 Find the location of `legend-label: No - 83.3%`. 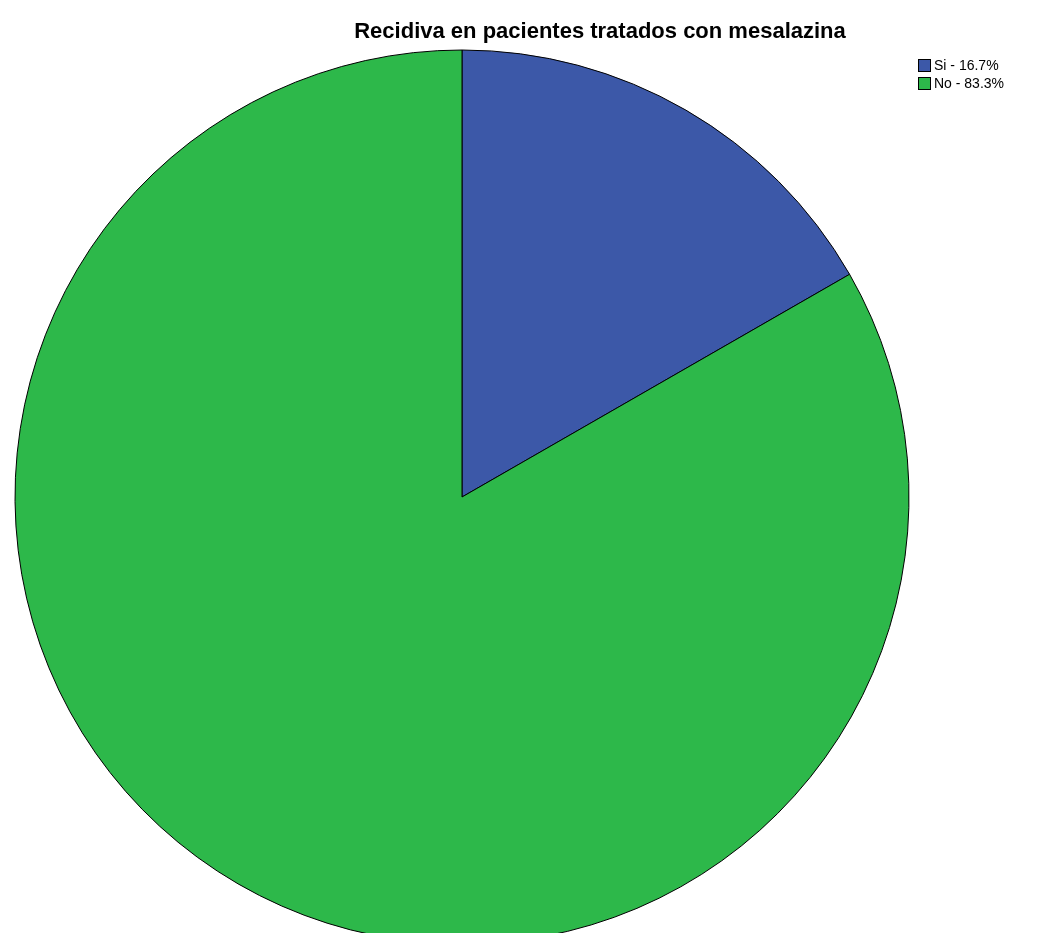

legend-label: No - 83.3% is located at coordinates (969, 83).